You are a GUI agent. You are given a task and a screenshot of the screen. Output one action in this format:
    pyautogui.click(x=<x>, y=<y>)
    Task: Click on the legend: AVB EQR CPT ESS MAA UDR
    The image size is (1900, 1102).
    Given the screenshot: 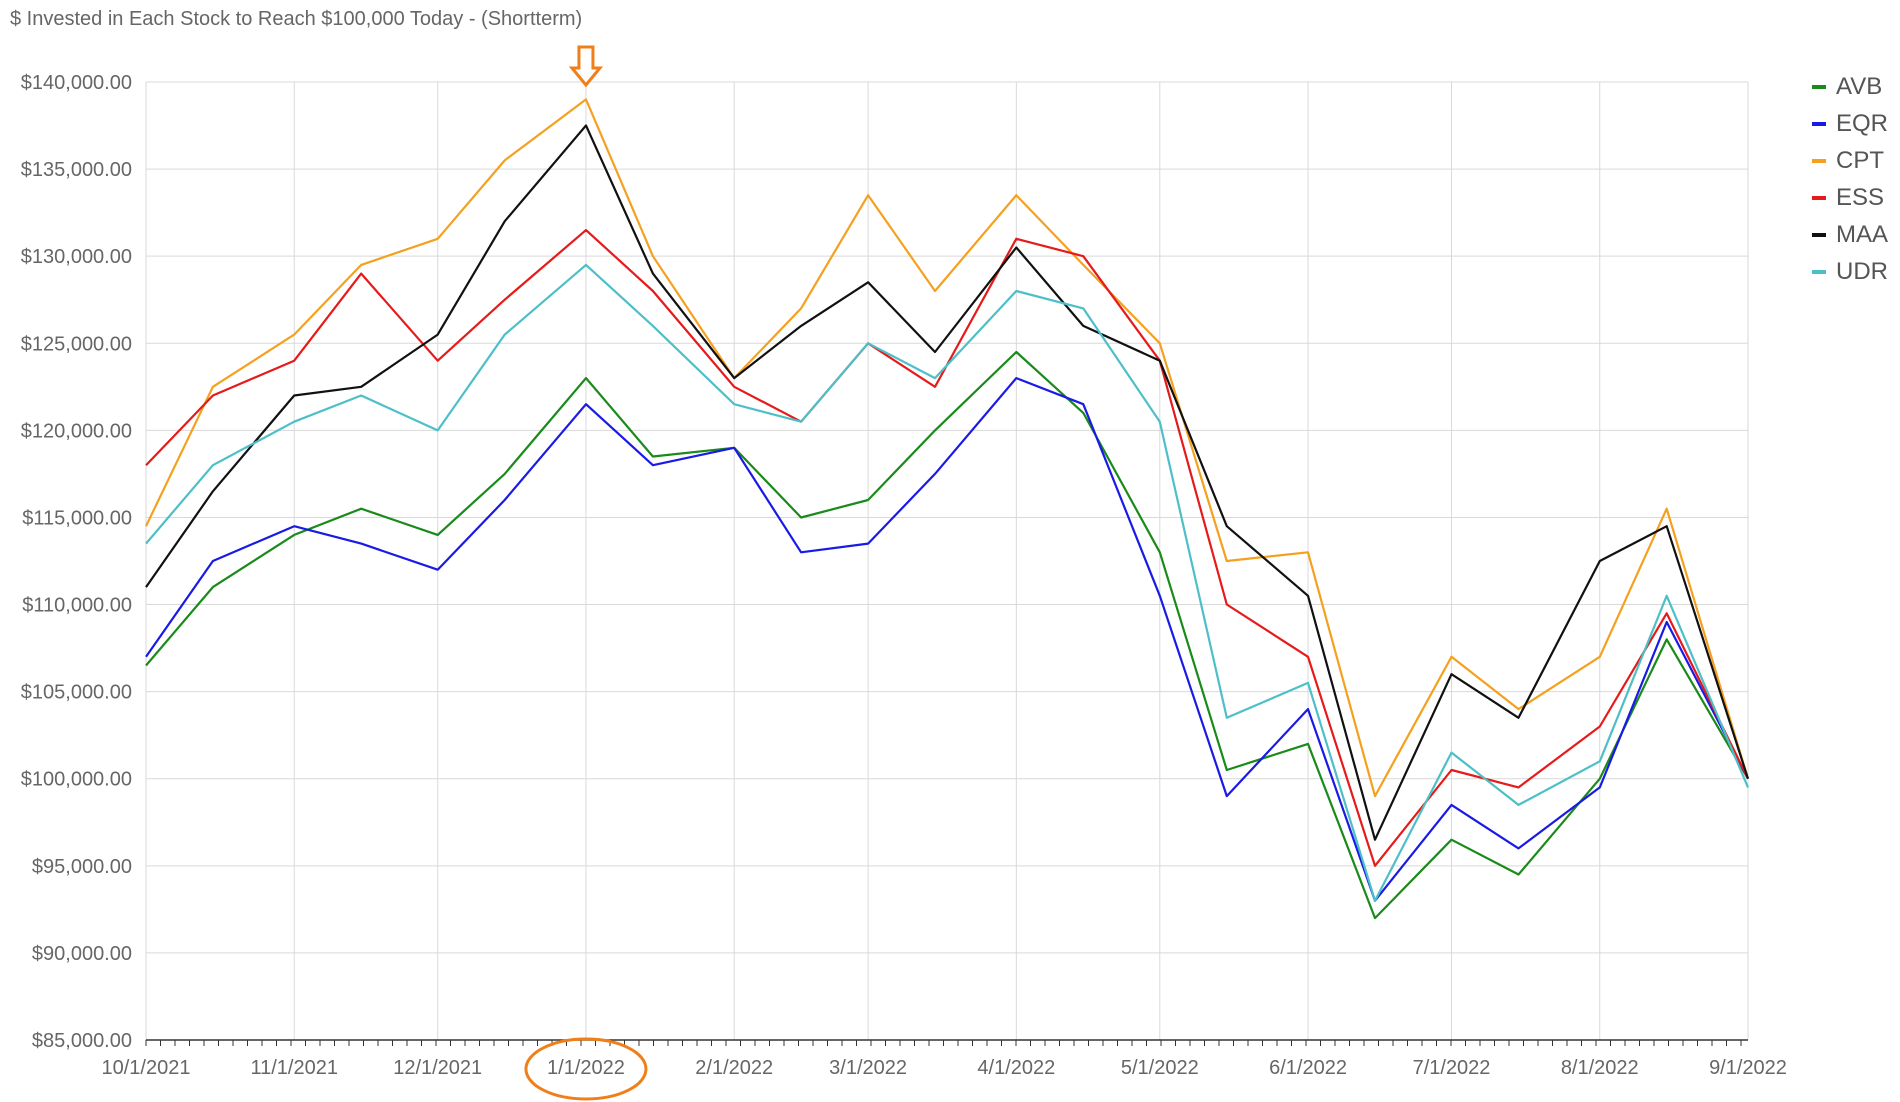 What is the action you would take?
    pyautogui.click(x=1850, y=179)
    